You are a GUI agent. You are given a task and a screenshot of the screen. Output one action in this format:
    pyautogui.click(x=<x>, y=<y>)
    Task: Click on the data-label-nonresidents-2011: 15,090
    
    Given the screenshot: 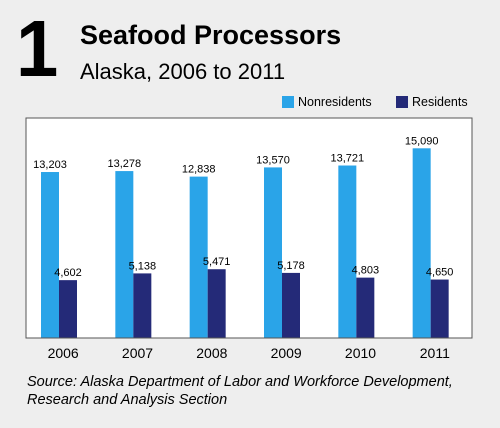 What is the action you would take?
    pyautogui.click(x=422, y=141)
    